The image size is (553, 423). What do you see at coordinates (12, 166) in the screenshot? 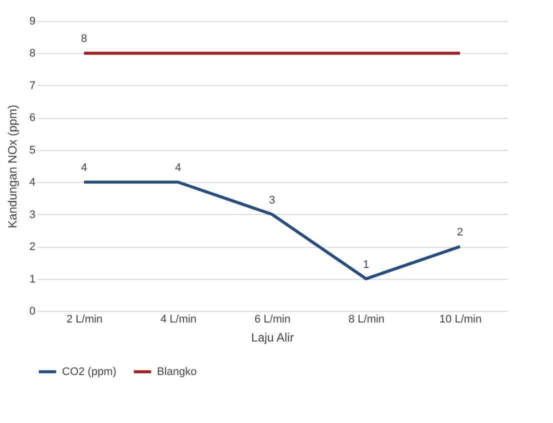
I see `y-axis-title: Kandungan NOx (ppm)` at bounding box center [12, 166].